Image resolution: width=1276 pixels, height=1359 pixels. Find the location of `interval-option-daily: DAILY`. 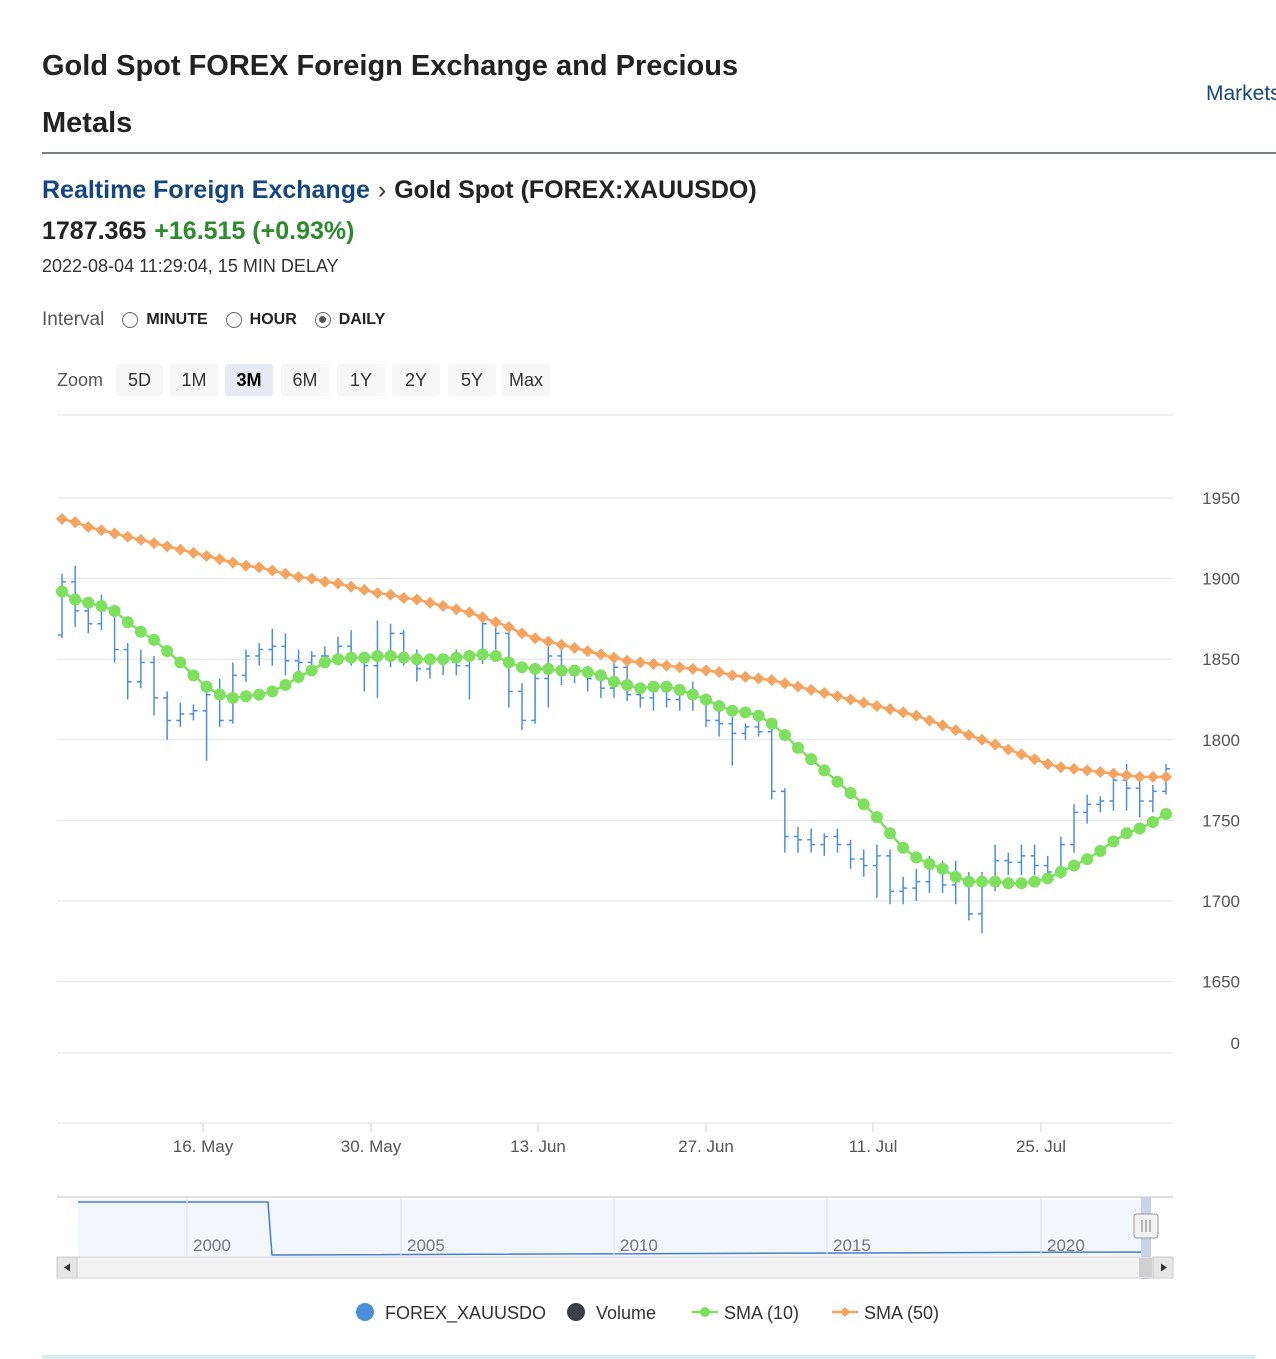

interval-option-daily: DAILY is located at coordinates (349, 320).